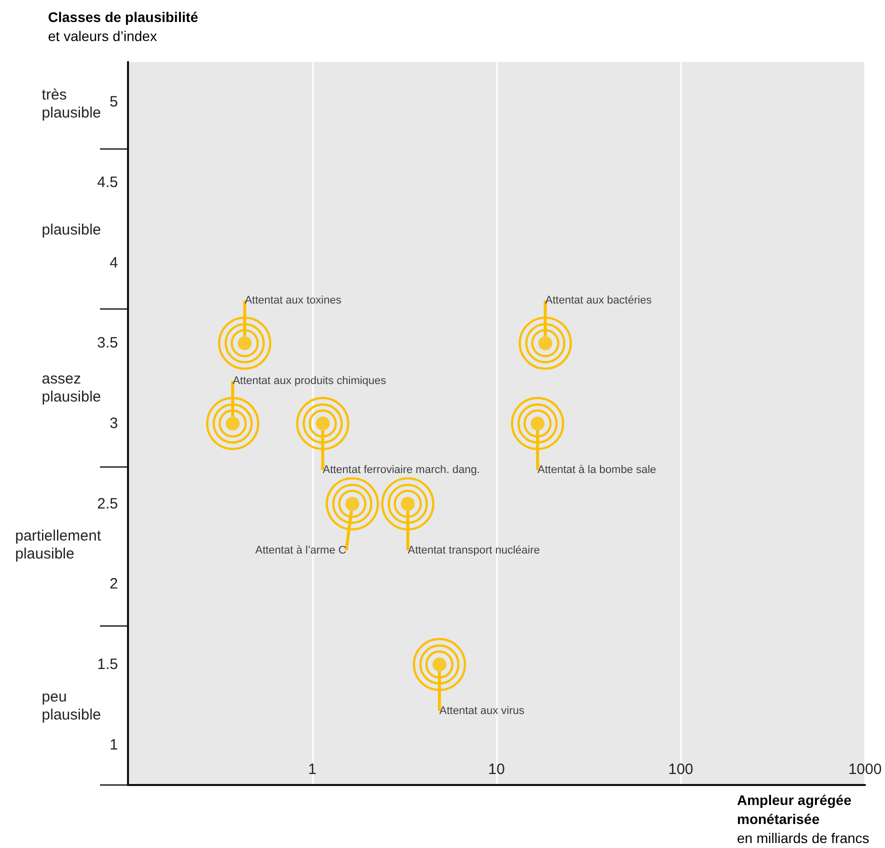 This screenshot has width=885, height=848. Describe the element at coordinates (72, 104) in the screenshot. I see `text: très plausible` at that location.